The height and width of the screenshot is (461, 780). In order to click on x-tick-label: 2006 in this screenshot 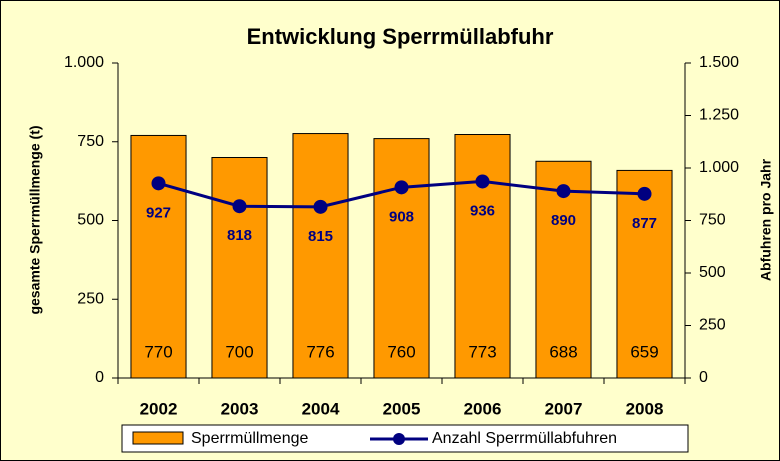, I will do `click(483, 408)`.